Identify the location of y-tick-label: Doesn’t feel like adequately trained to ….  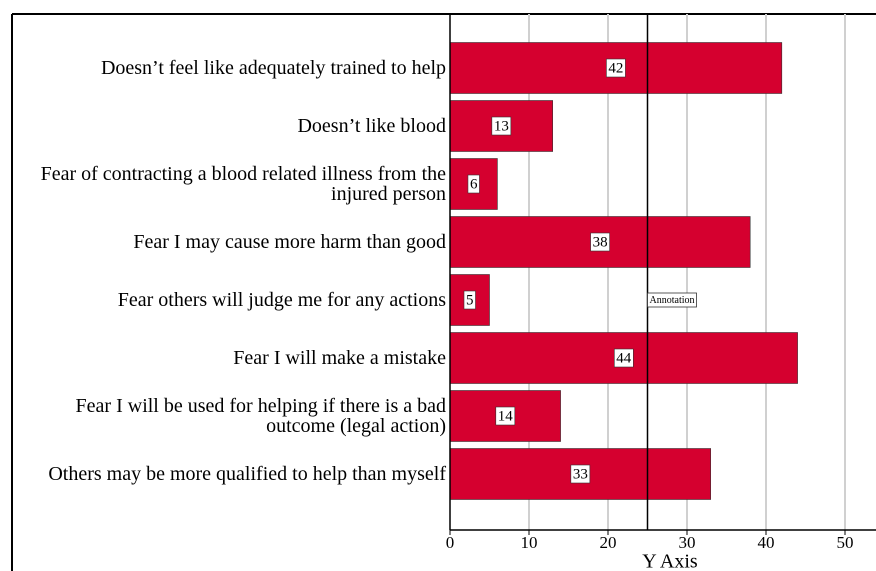
(273, 68).